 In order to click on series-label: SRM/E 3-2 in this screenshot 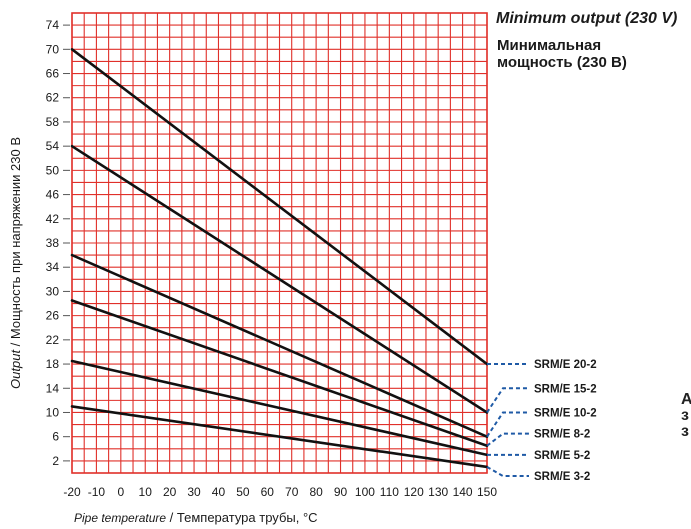, I will do `click(562, 477)`.